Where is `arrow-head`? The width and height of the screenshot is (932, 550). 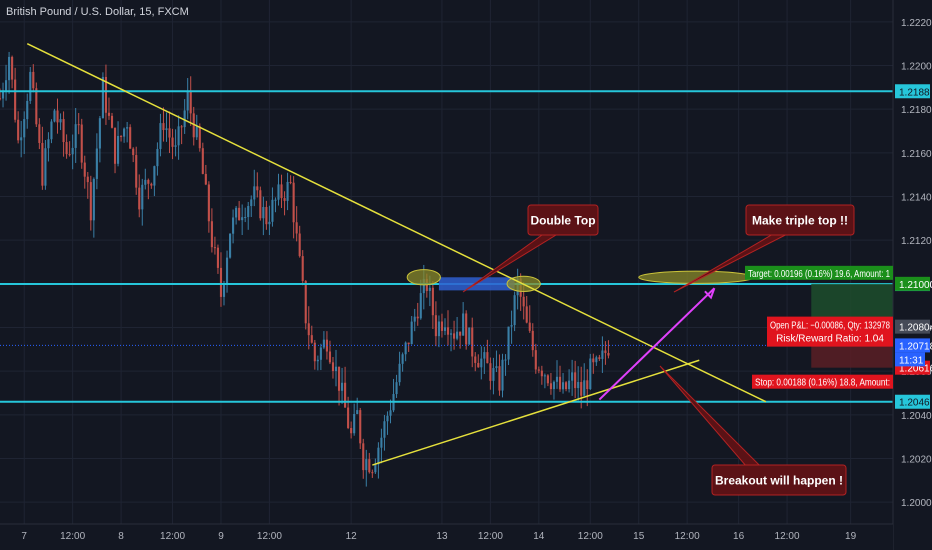
arrow-head is located at coordinates (710, 293).